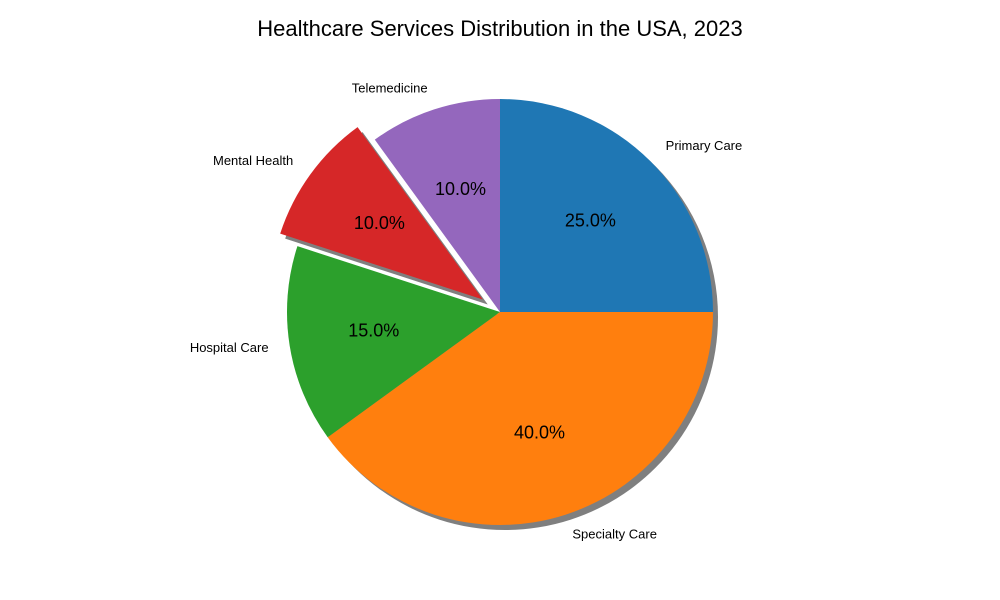 The image size is (1000, 600). What do you see at coordinates (390, 88) in the screenshot?
I see `slice-label-telemedicine: Telemedicine` at bounding box center [390, 88].